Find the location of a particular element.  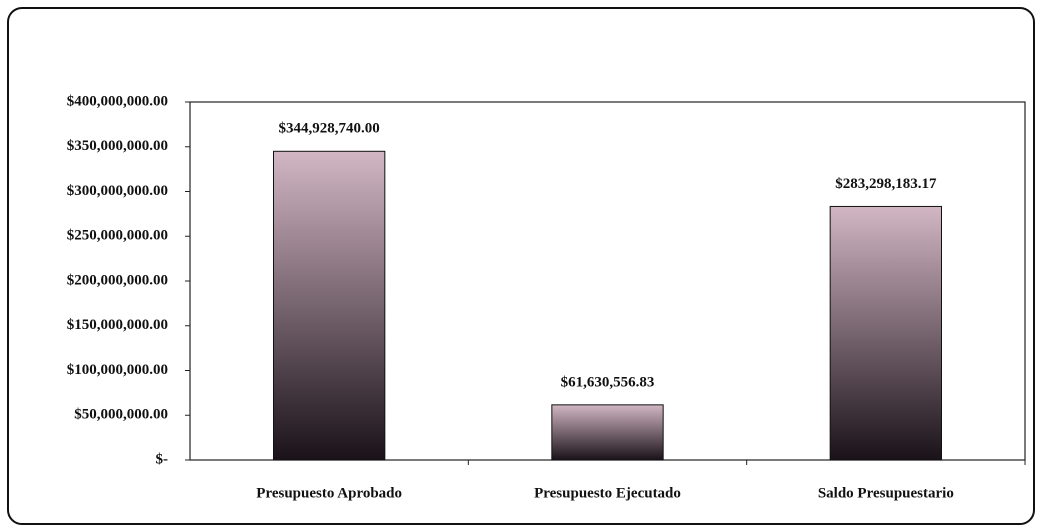

x-tick-label: Saldo Presupuestario is located at coordinates (886, 493).